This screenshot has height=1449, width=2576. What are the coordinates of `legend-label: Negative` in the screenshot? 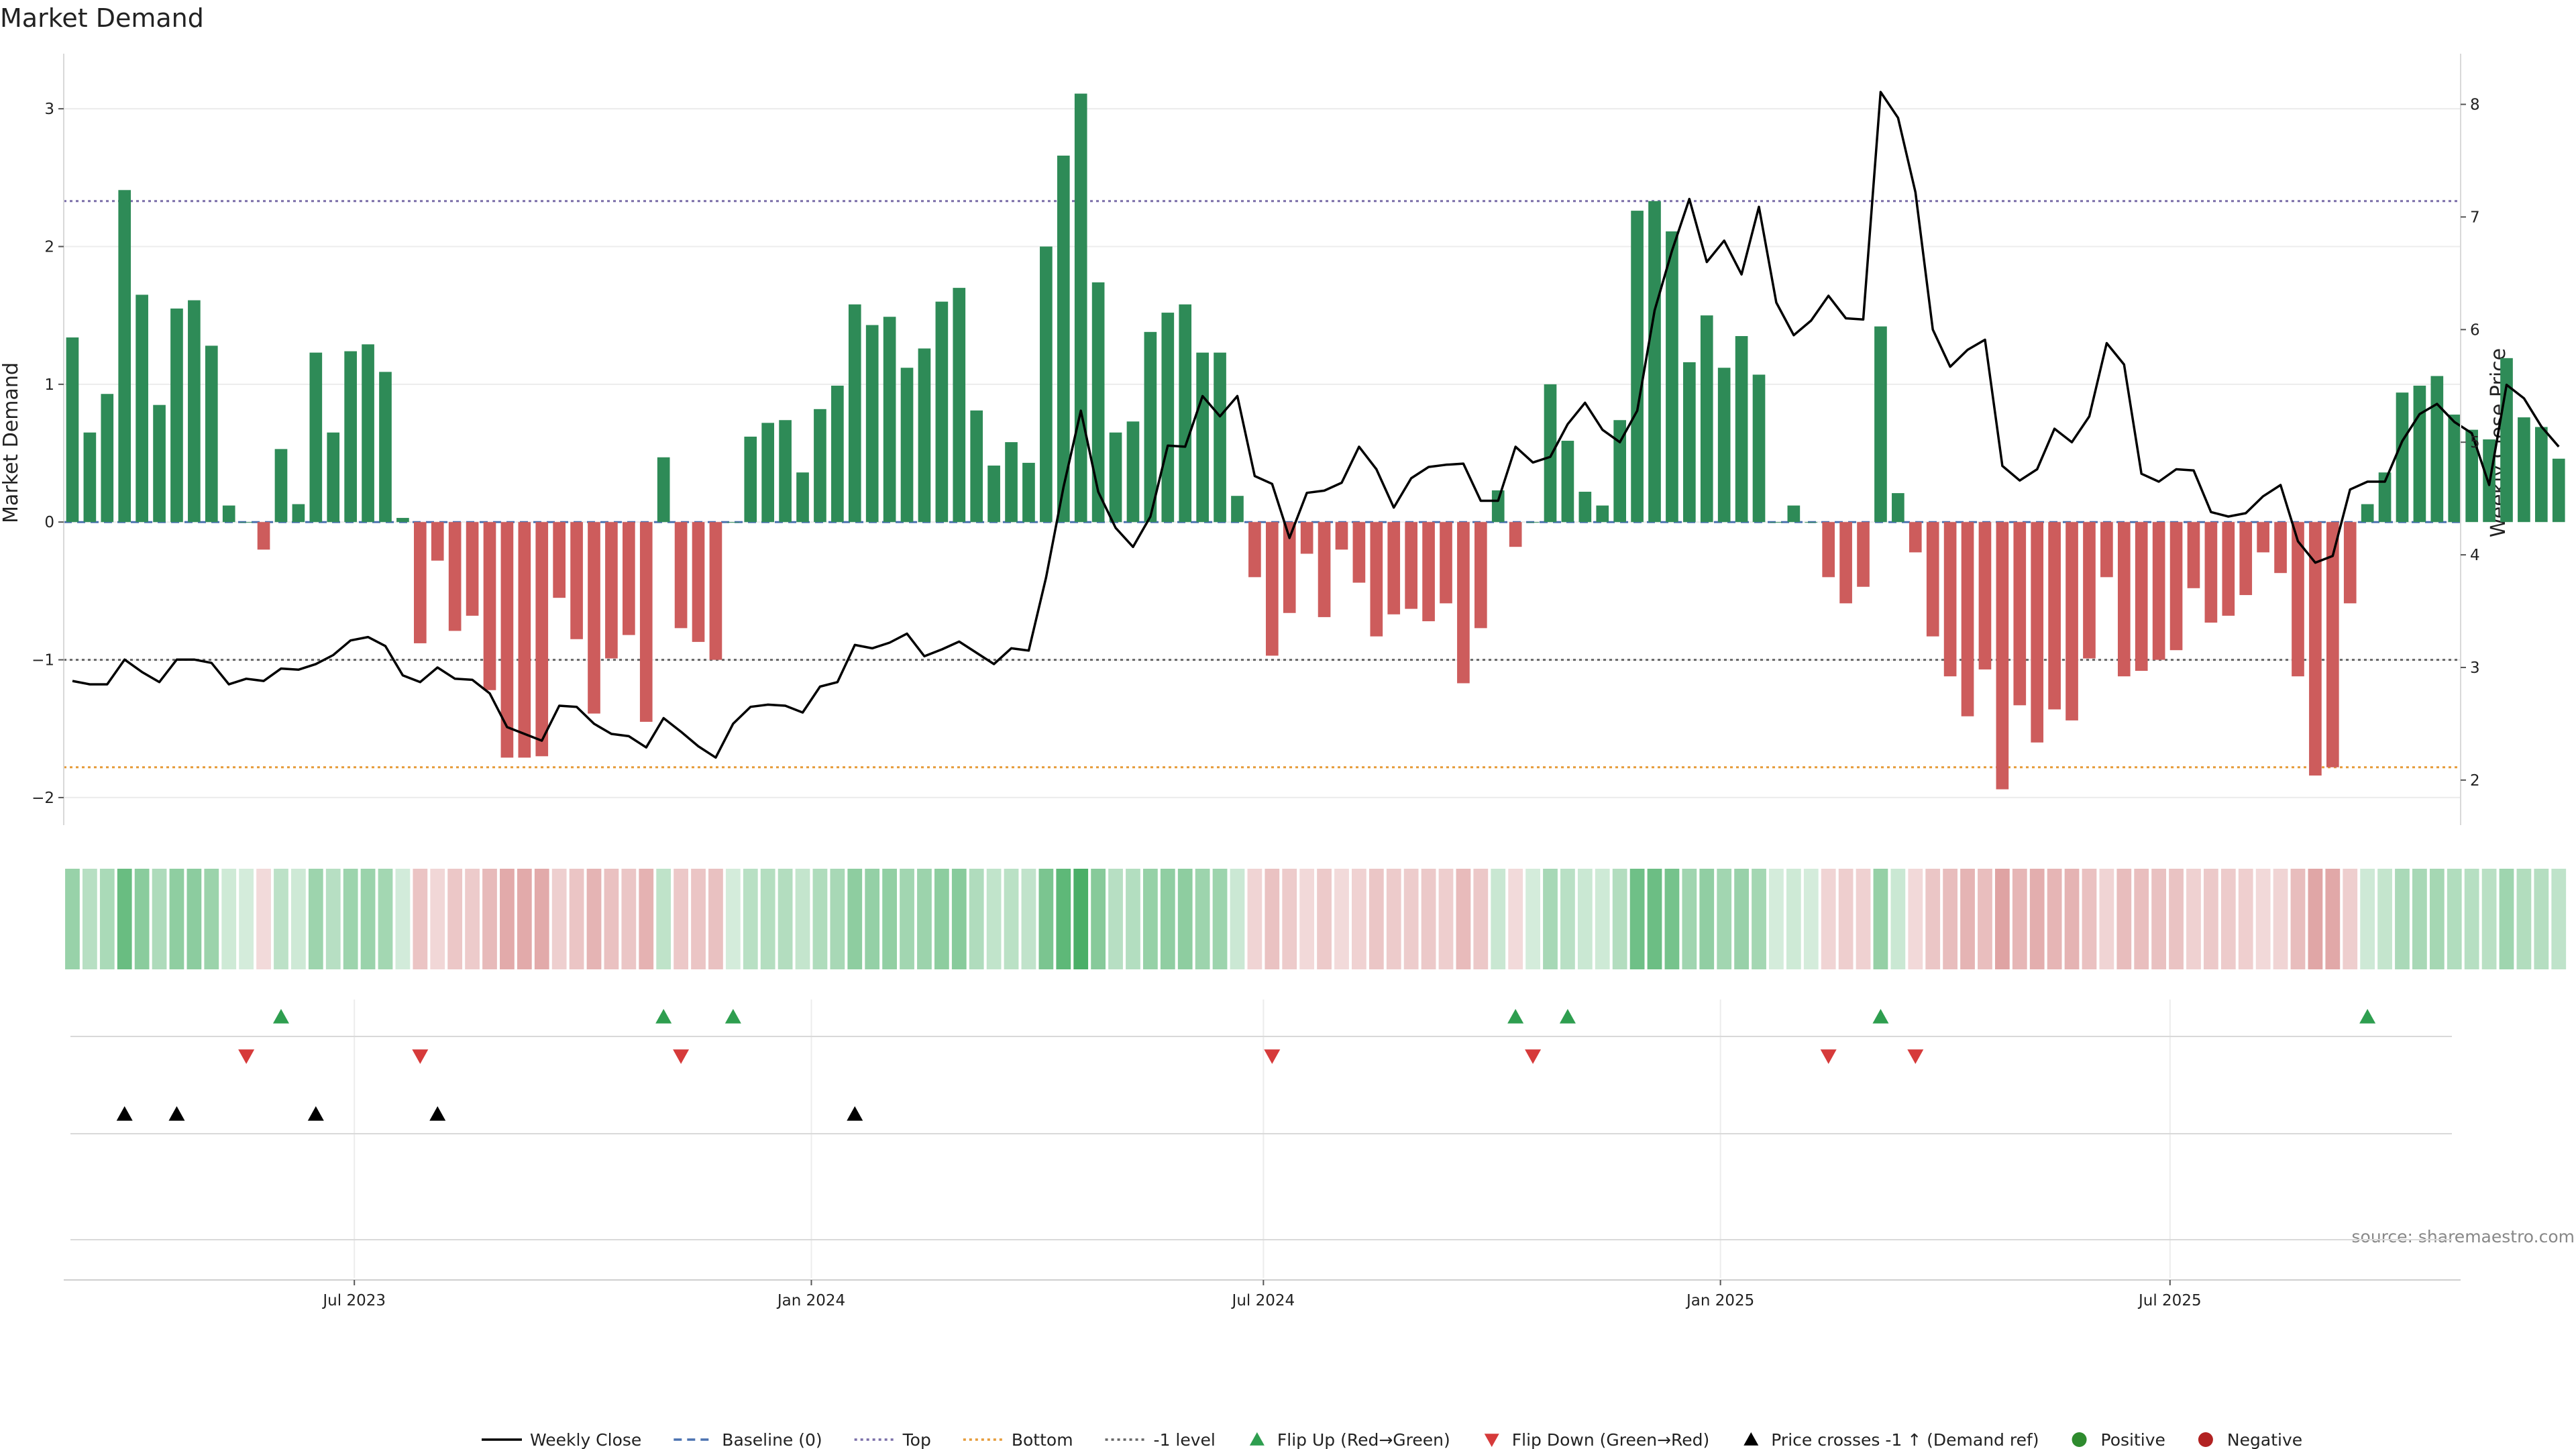 It's located at (2264, 1439).